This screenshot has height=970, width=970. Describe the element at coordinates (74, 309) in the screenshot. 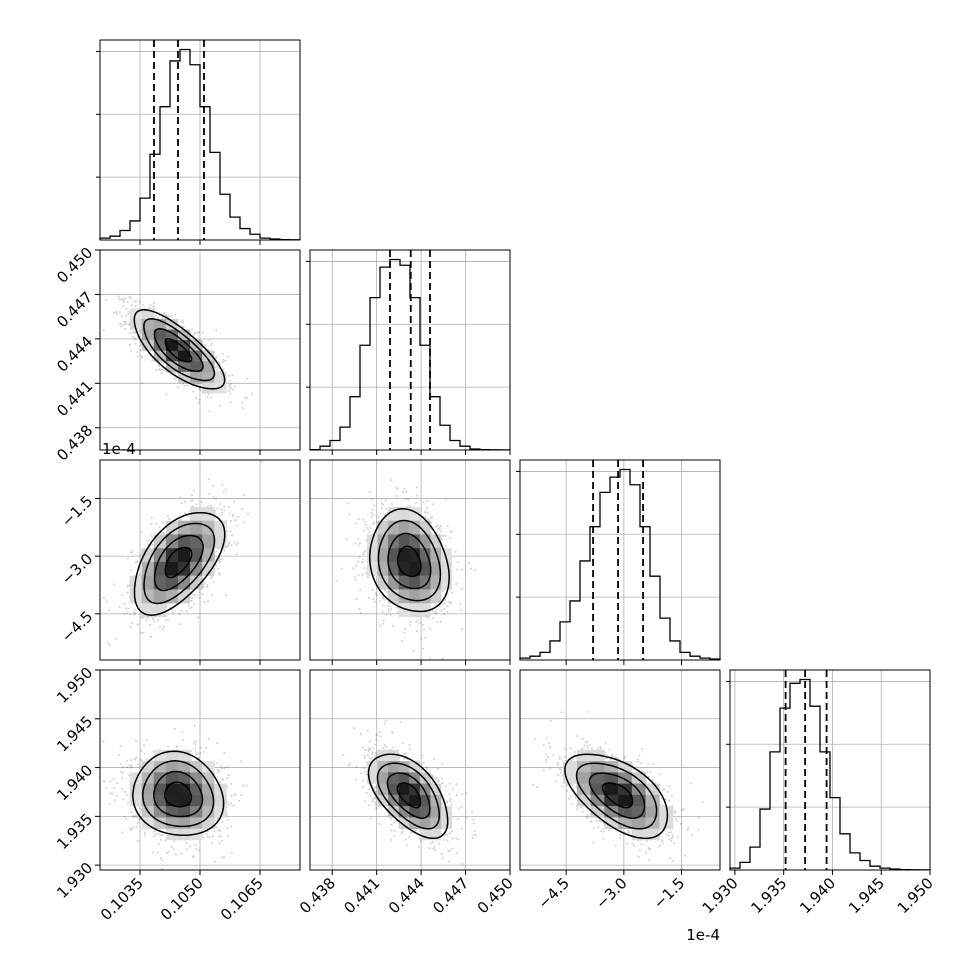

I see `y-tick-label: 0.447` at that location.